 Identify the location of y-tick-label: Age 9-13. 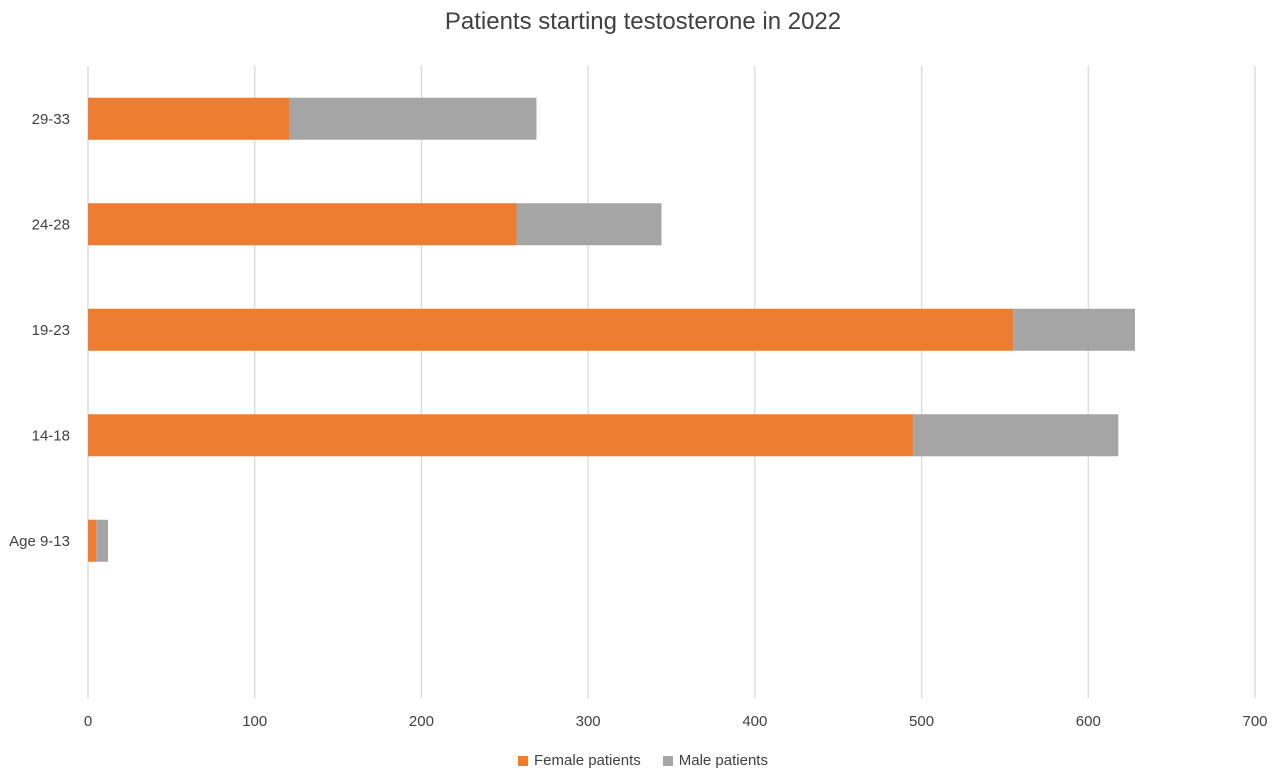
(39, 541).